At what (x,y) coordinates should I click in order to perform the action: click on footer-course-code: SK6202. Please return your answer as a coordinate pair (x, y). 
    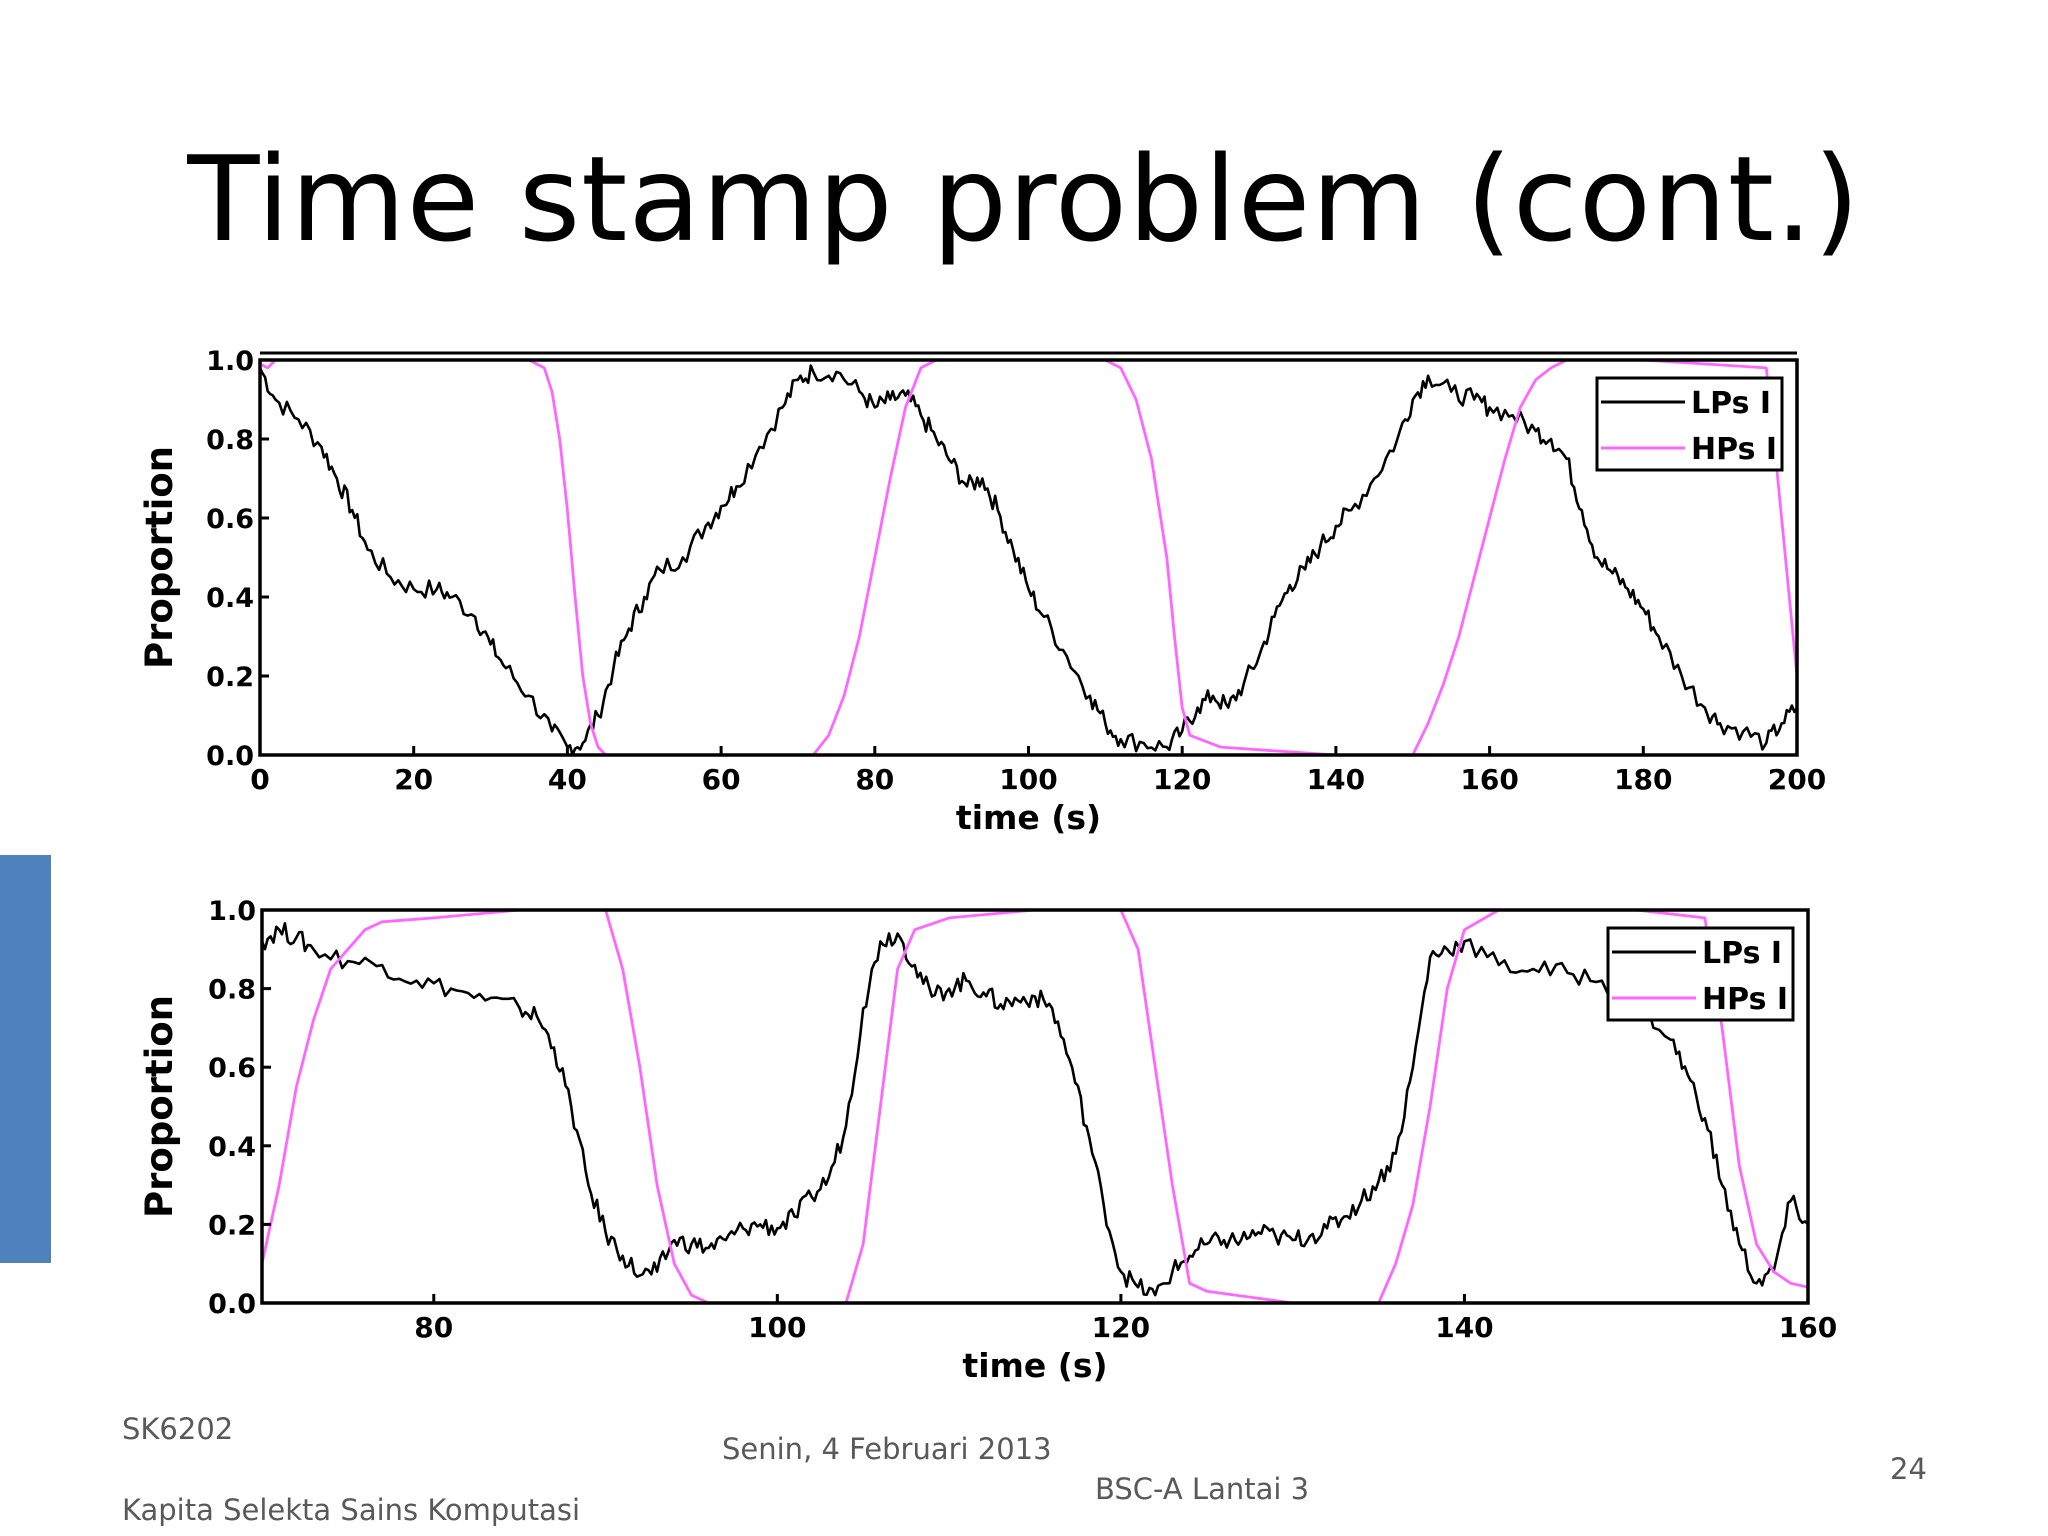
    Looking at the image, I should click on (178, 1429).